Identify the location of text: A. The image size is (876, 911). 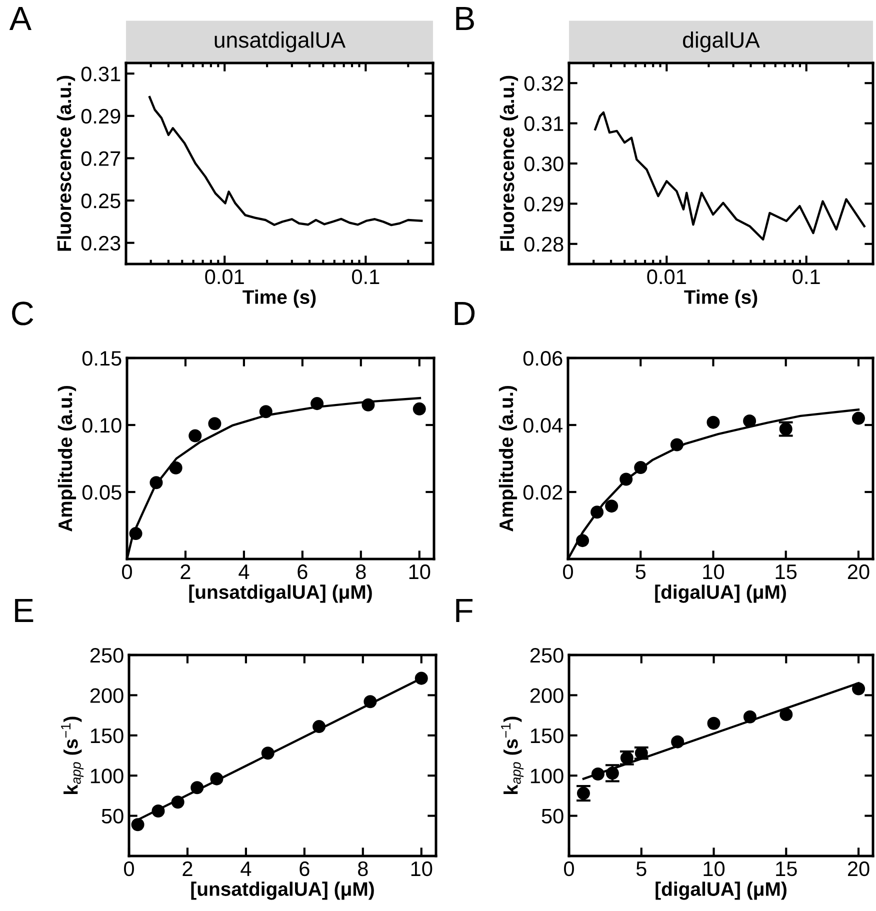
(20, 18).